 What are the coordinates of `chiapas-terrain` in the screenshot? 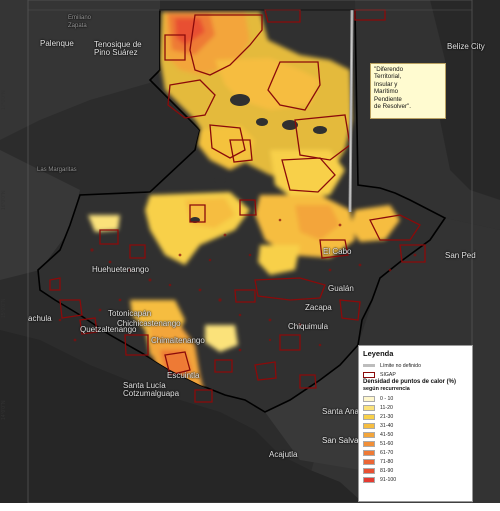 It's located at (40, 215).